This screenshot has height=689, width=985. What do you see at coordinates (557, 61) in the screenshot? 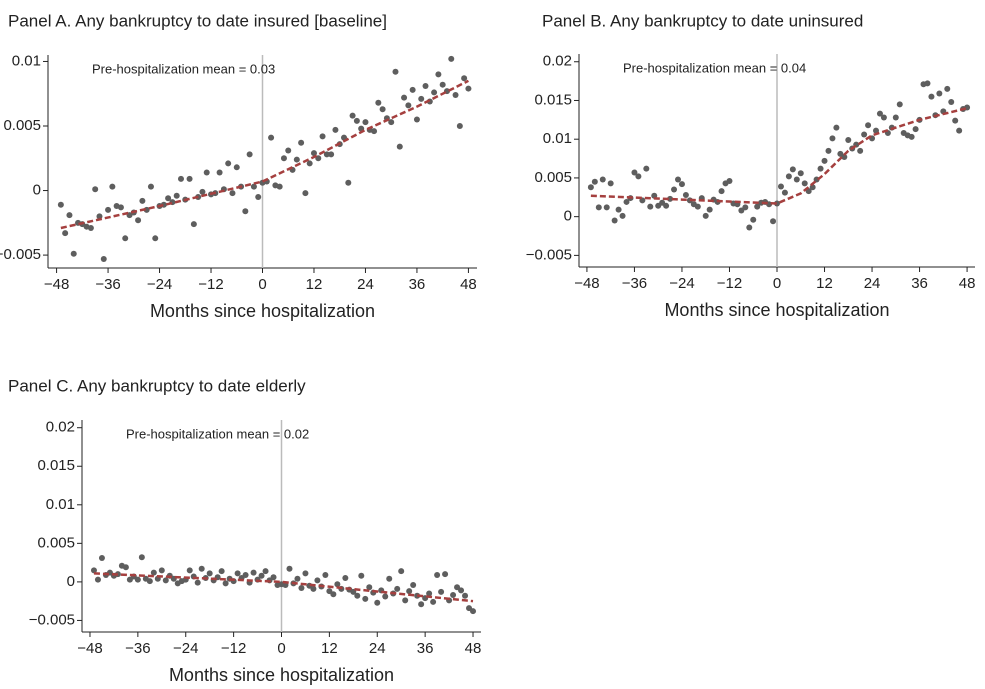
I see `y-tick-label: 0.02` at bounding box center [557, 61].